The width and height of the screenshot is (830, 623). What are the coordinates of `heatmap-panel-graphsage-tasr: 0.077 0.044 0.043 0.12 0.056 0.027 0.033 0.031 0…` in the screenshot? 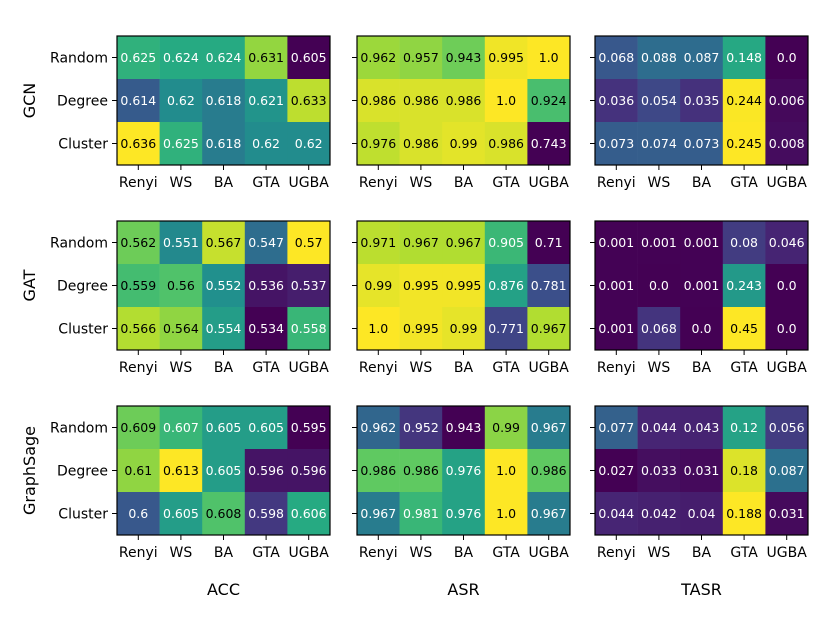 It's located at (699, 483).